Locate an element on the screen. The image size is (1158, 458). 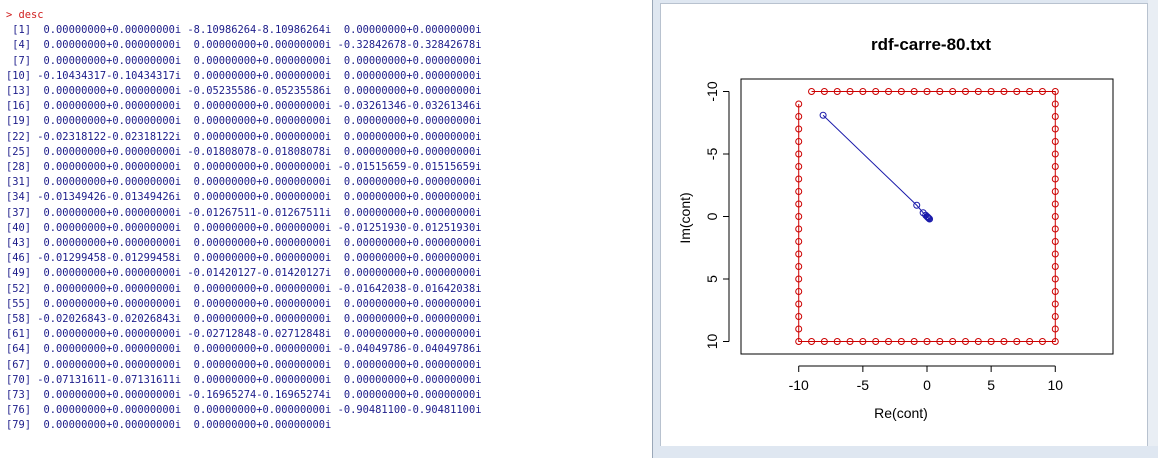
row-index: [22] is located at coordinates (19, 136).